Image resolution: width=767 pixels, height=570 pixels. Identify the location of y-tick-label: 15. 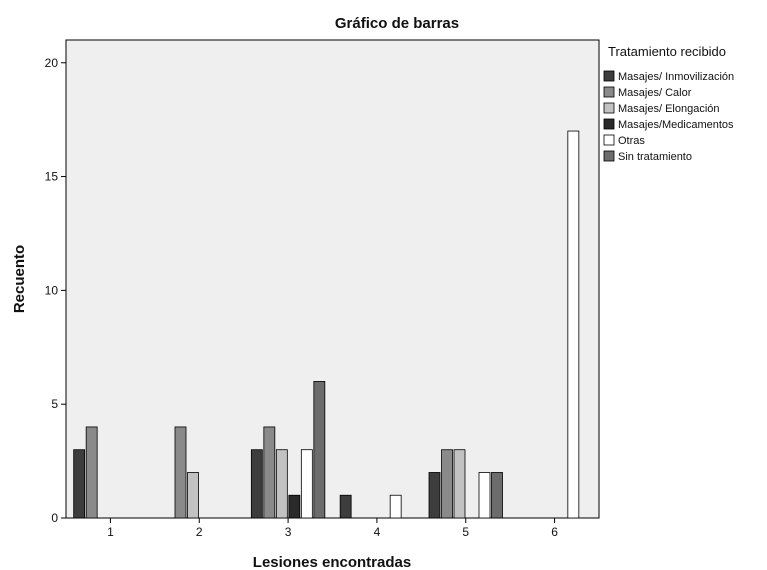
(52, 177).